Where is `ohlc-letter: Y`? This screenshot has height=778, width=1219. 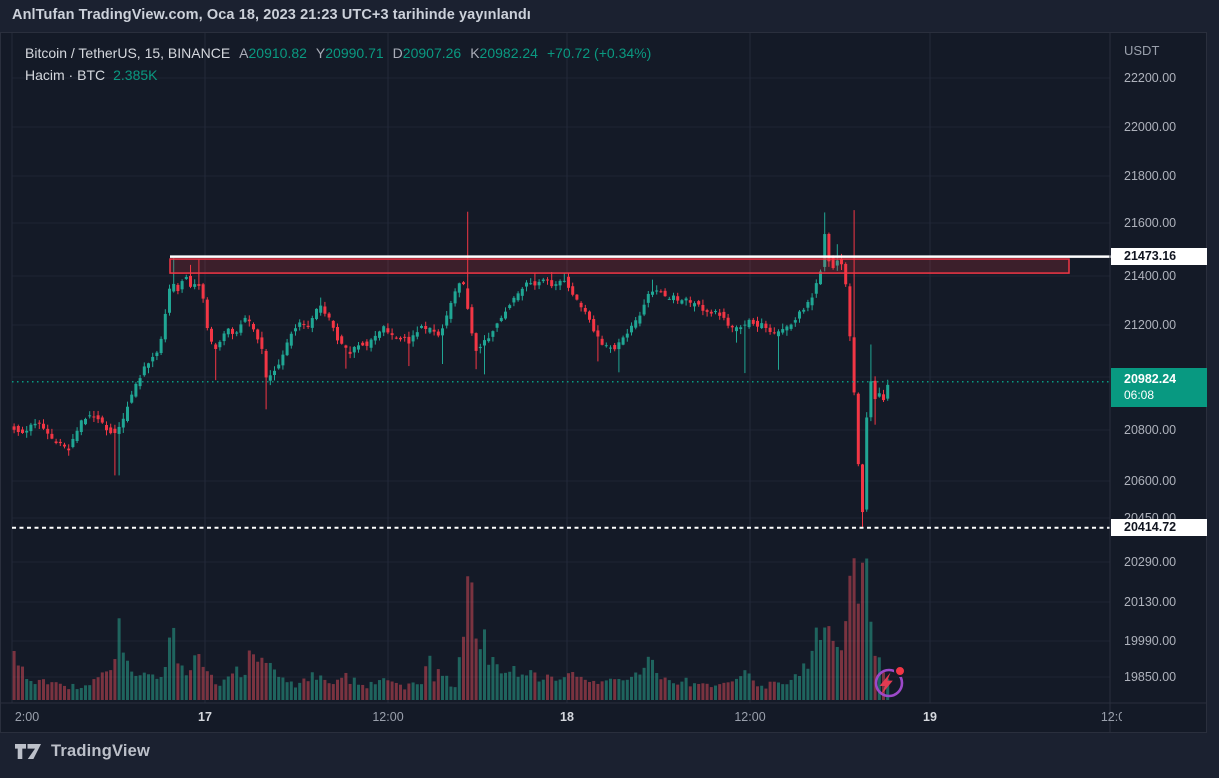
ohlc-letter: Y is located at coordinates (320, 53).